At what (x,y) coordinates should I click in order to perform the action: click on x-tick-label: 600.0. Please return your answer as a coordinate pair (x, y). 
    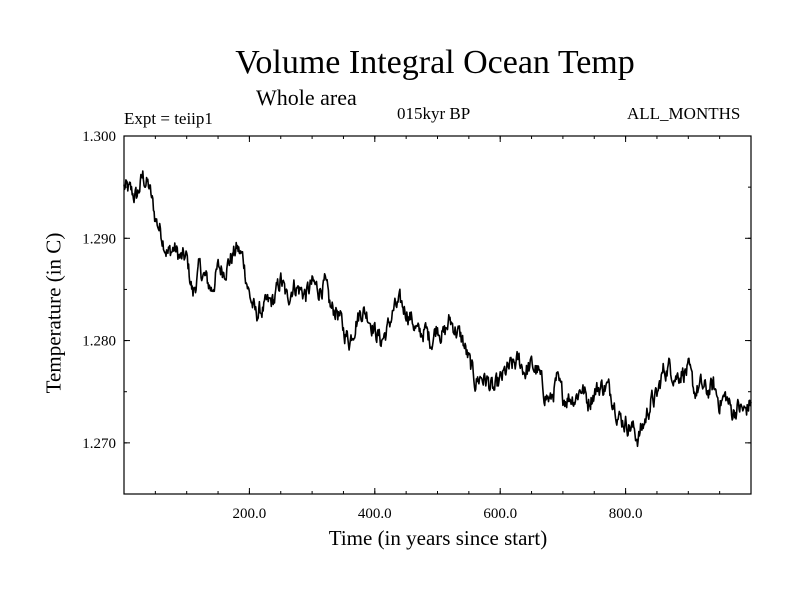
    Looking at the image, I should click on (500, 514).